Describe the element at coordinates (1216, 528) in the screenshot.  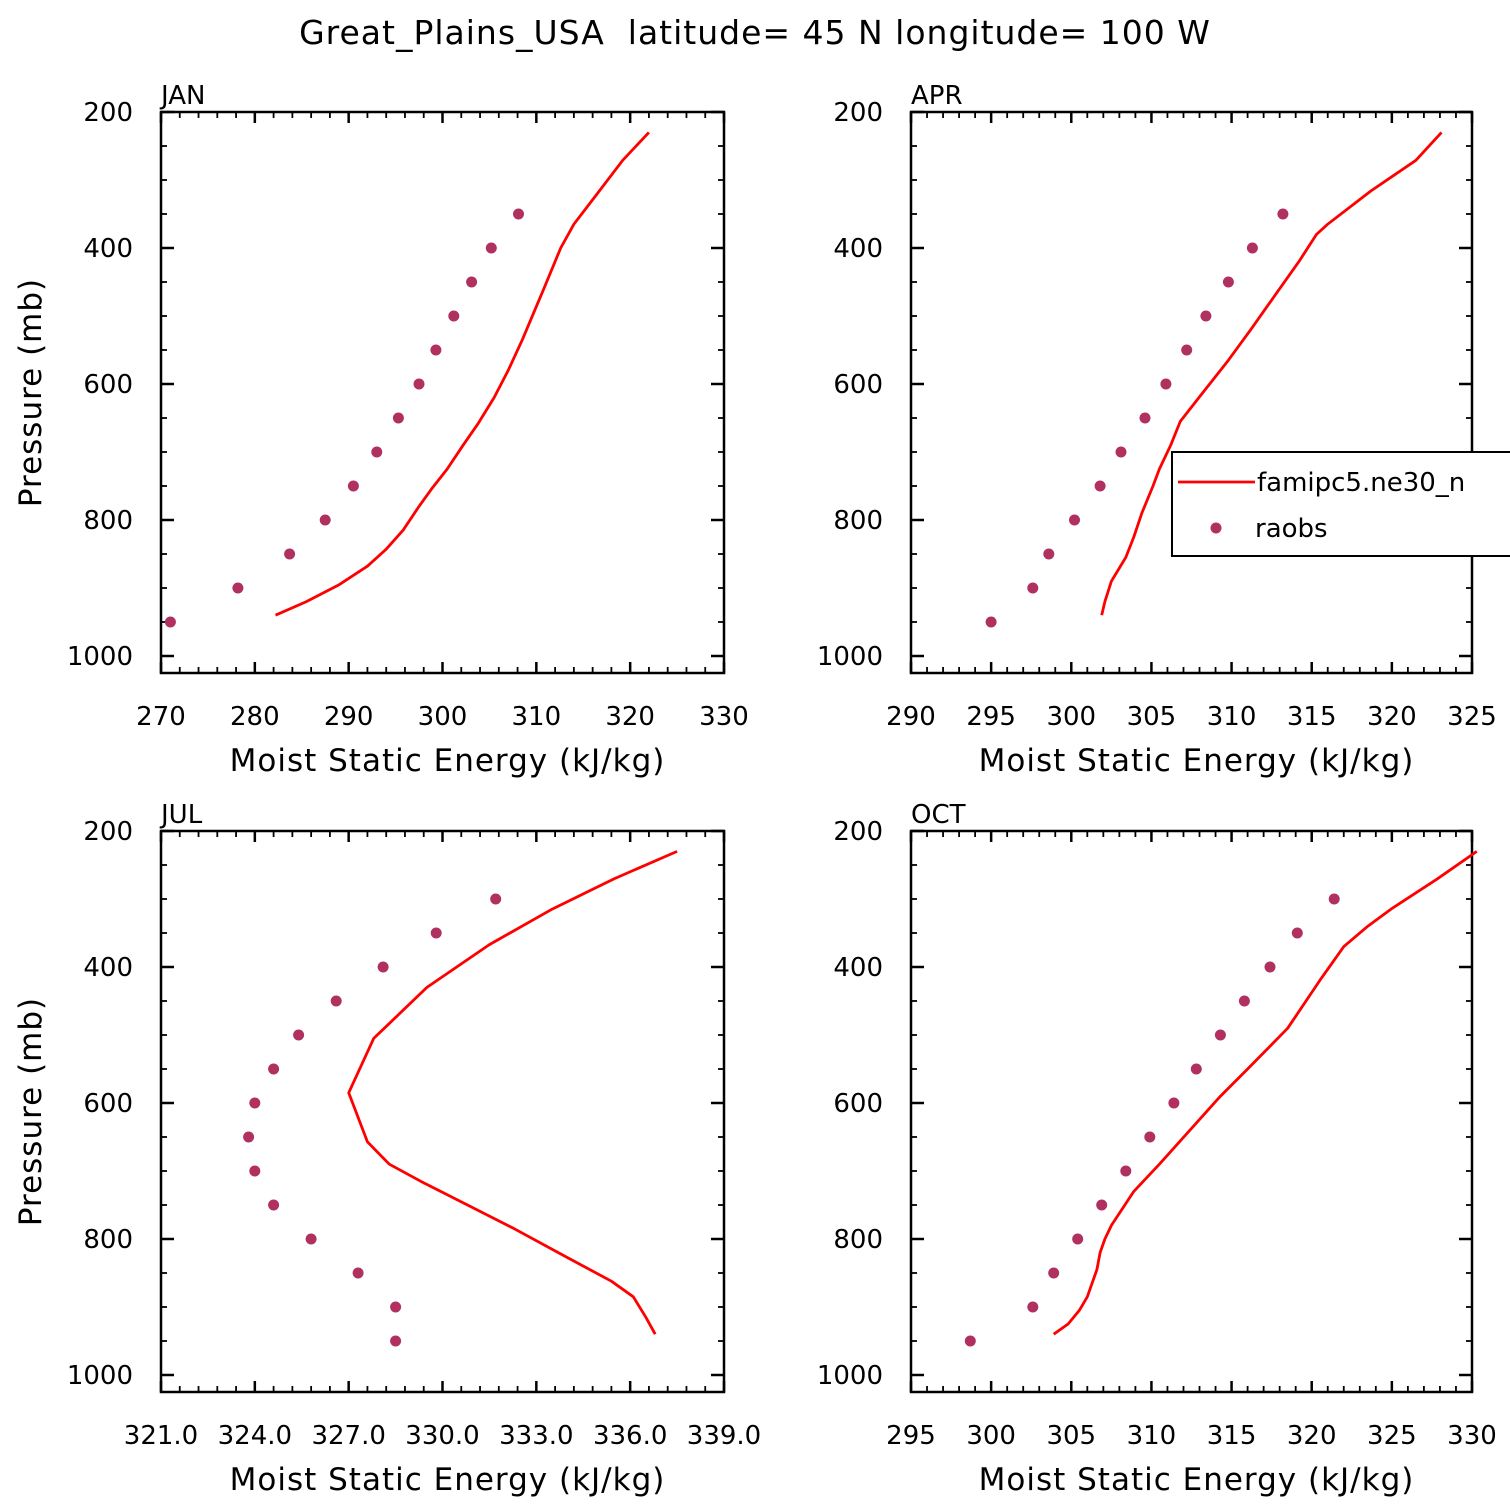
I see `legend-obs-swatch` at that location.